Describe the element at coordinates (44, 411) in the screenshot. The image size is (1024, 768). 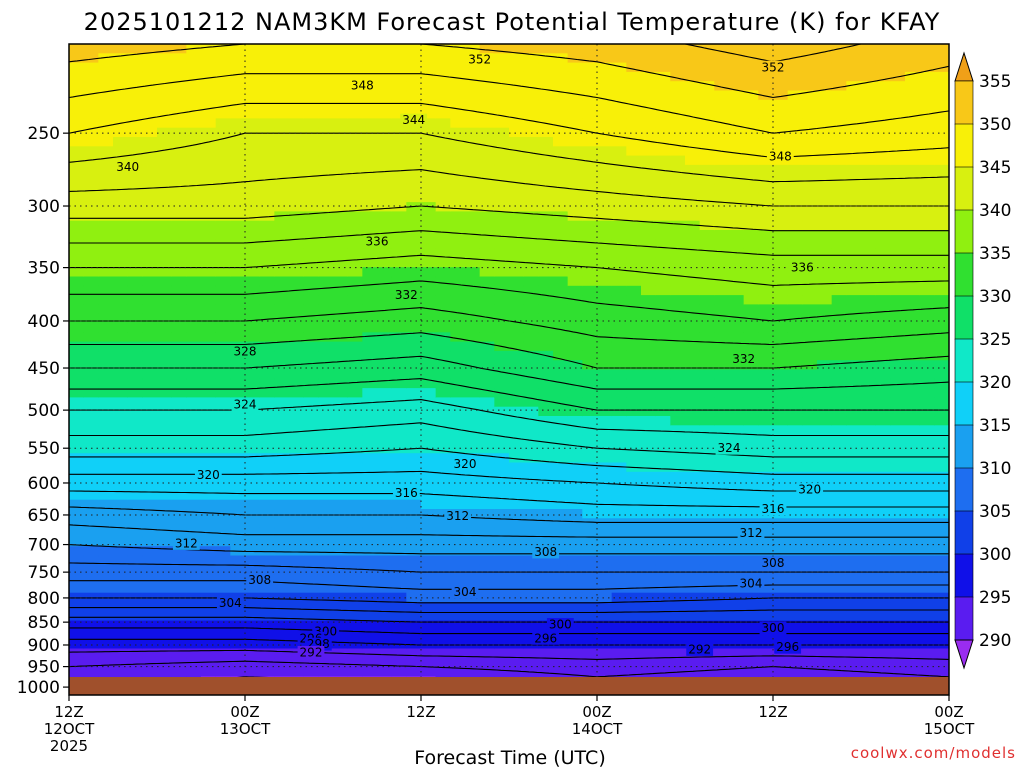
I see `y-tick-label: 500` at that location.